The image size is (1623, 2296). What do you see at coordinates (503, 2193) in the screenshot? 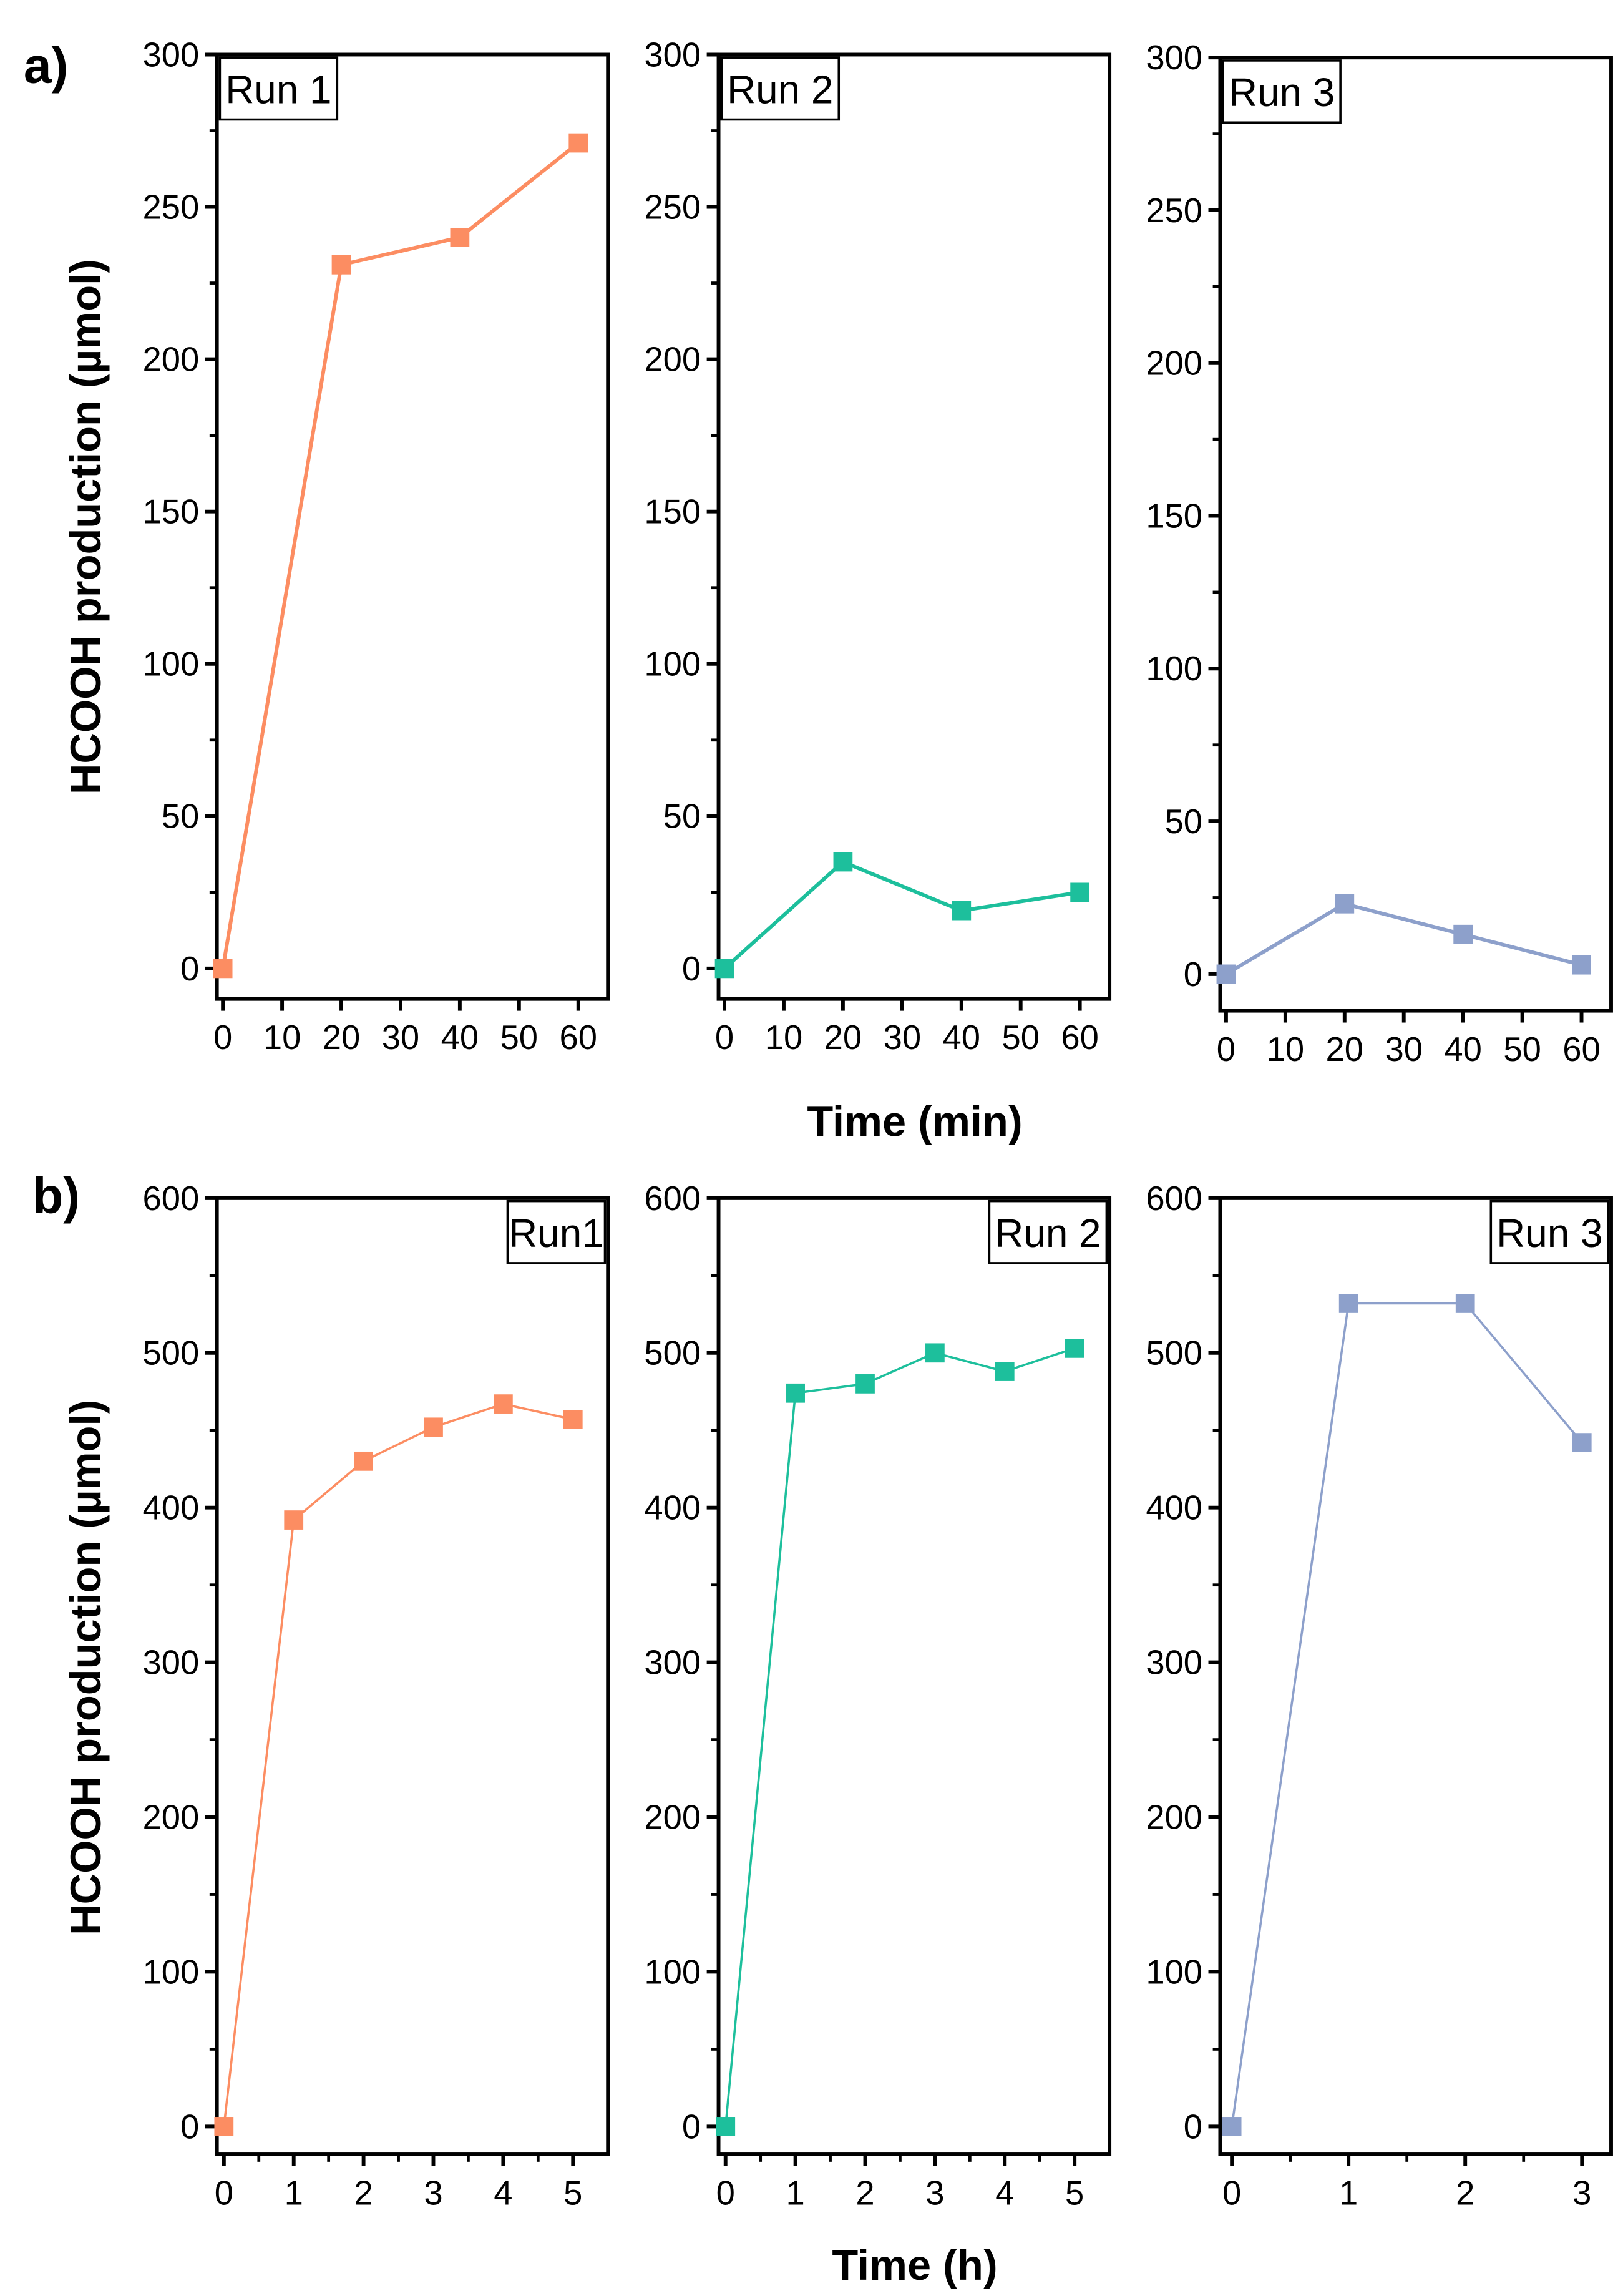
I see `x-tick-label: 4` at bounding box center [503, 2193].